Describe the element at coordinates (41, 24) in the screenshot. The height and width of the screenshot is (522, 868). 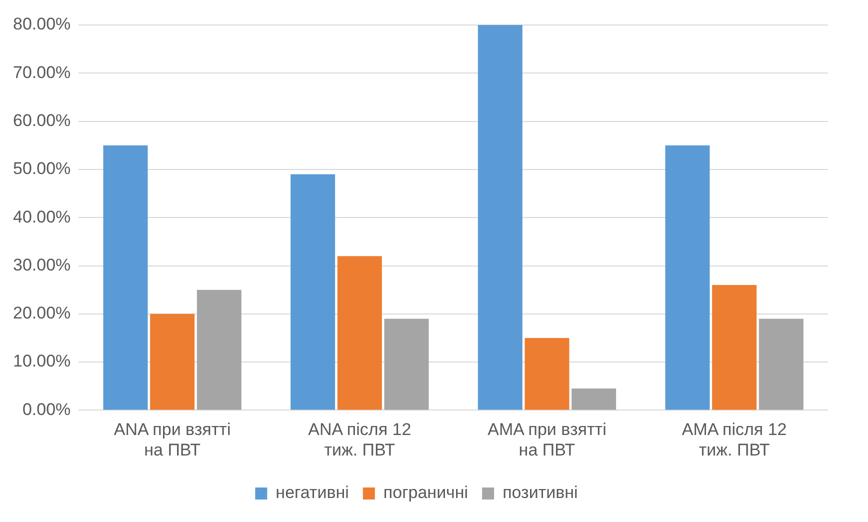
I see `y-tick-label: 80.00%` at that location.